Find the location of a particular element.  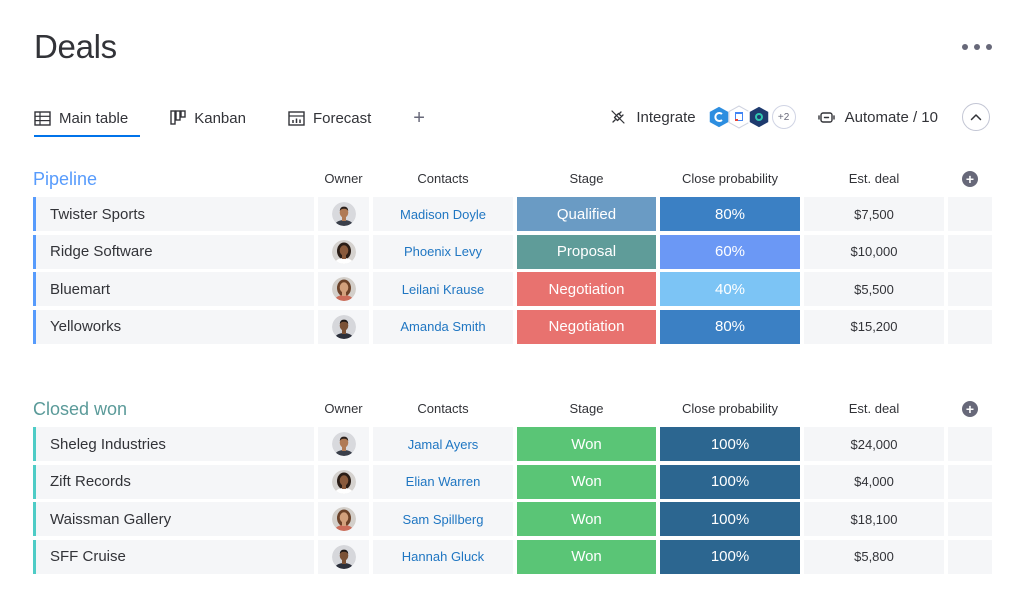

board-tools: Integrate +2 Automate / 10 is located at coordinates (800, 117).